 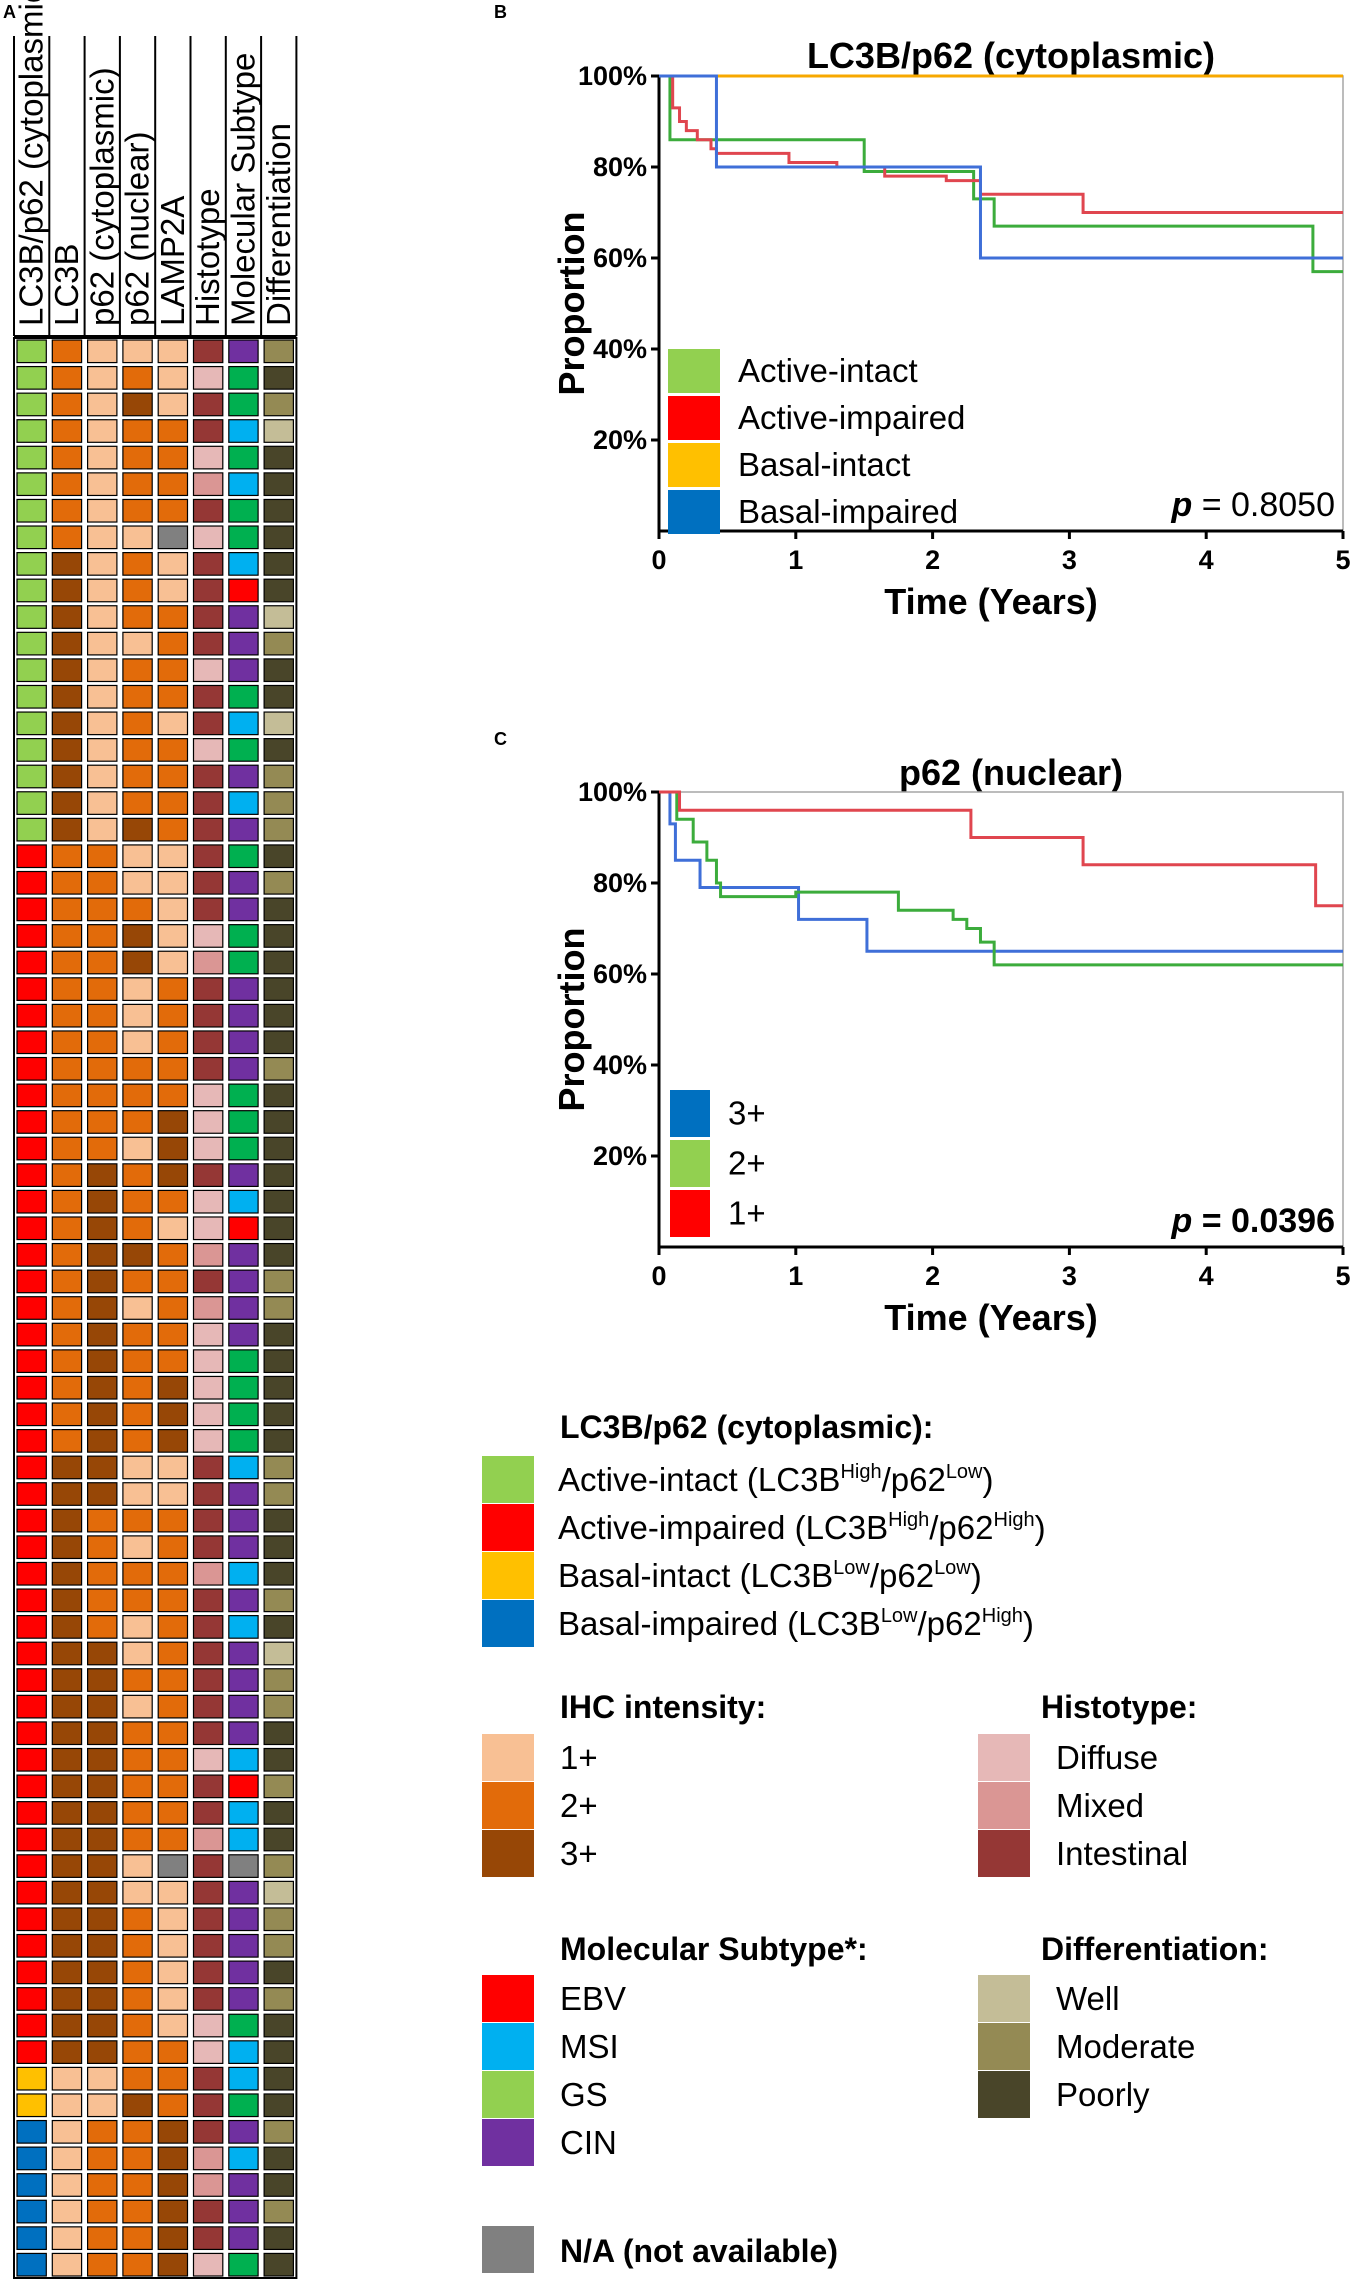 What do you see at coordinates (207, 257) in the screenshot?
I see `heatmap-column-header: Histotype` at bounding box center [207, 257].